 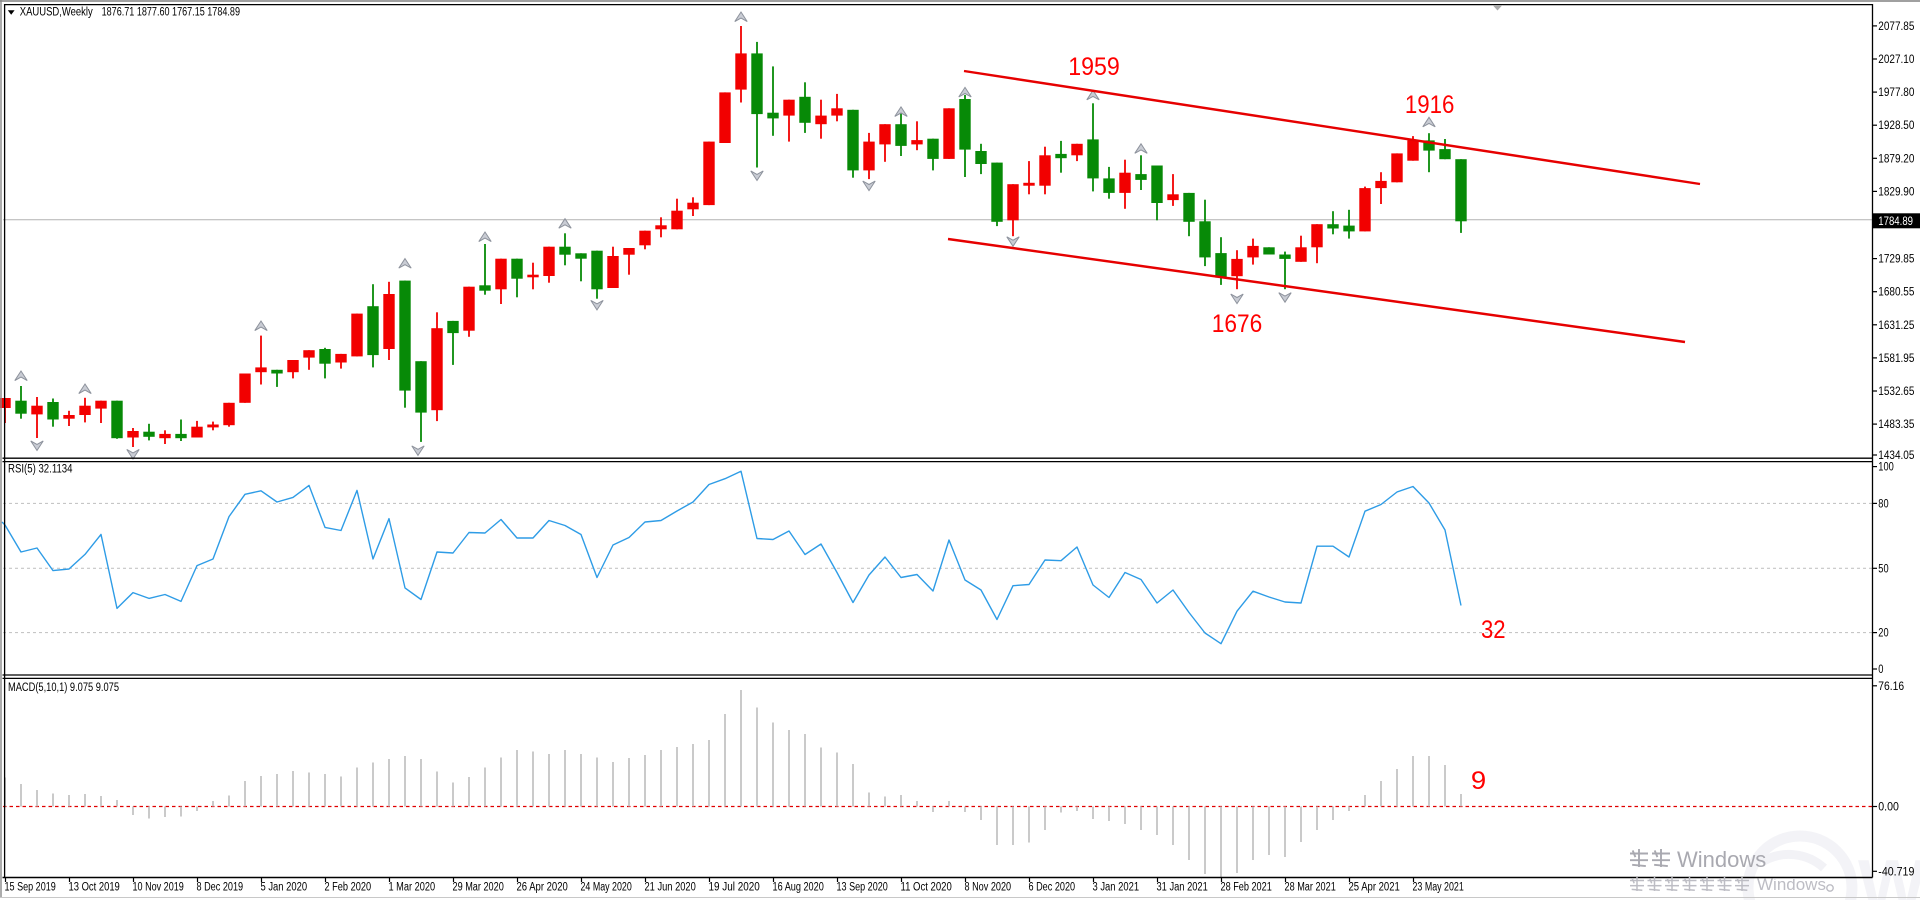 I want to click on svg-text: 2027.10, so click(x=1896, y=60).